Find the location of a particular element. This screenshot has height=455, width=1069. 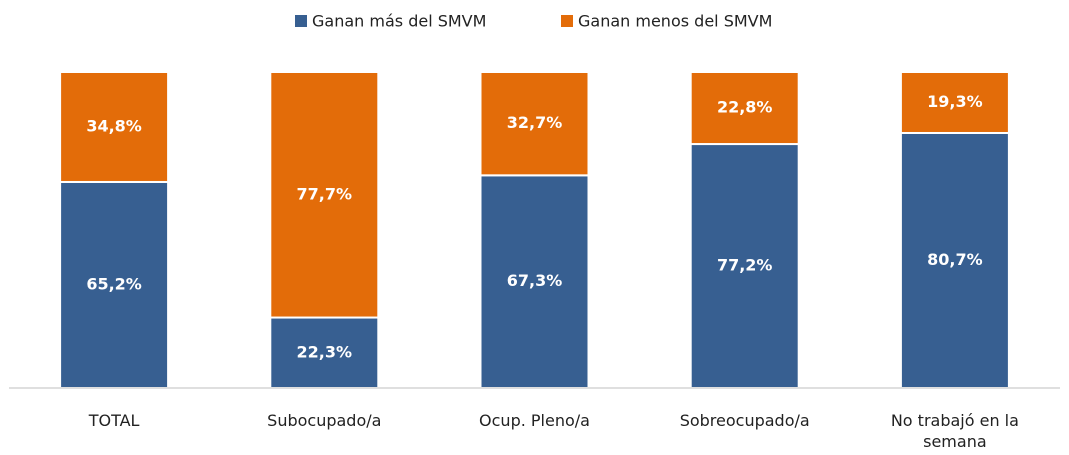

data-label: 34,8% is located at coordinates (114, 125).